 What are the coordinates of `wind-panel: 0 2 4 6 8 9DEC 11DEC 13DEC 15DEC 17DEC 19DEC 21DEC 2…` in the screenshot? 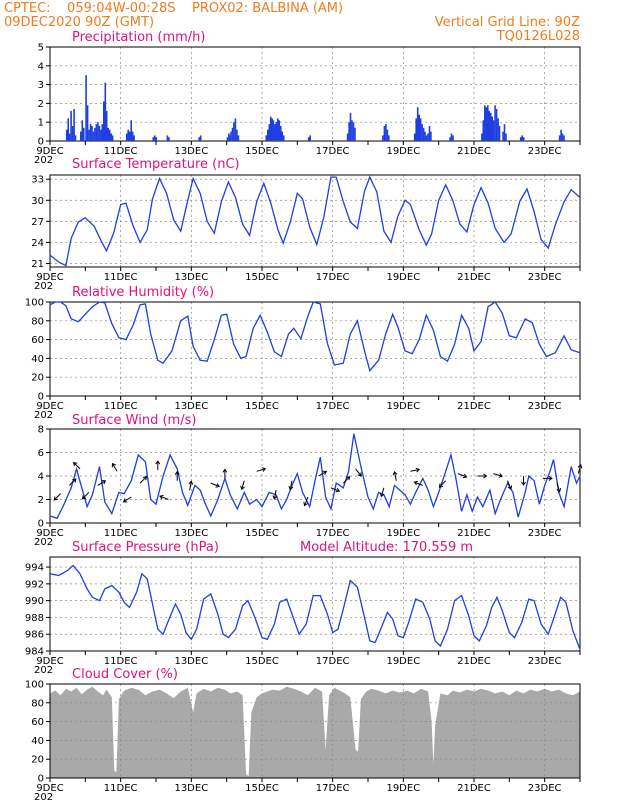 It's located at (308, 486).